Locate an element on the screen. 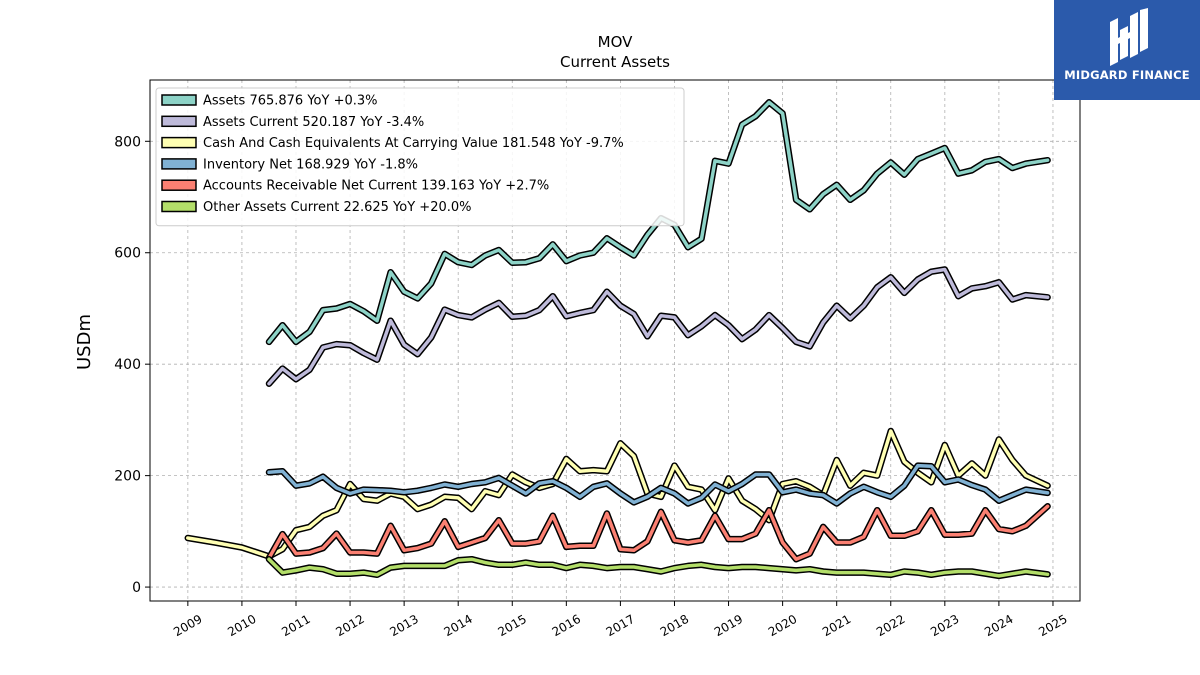  x-tick-label: 2013 is located at coordinates (403, 625).